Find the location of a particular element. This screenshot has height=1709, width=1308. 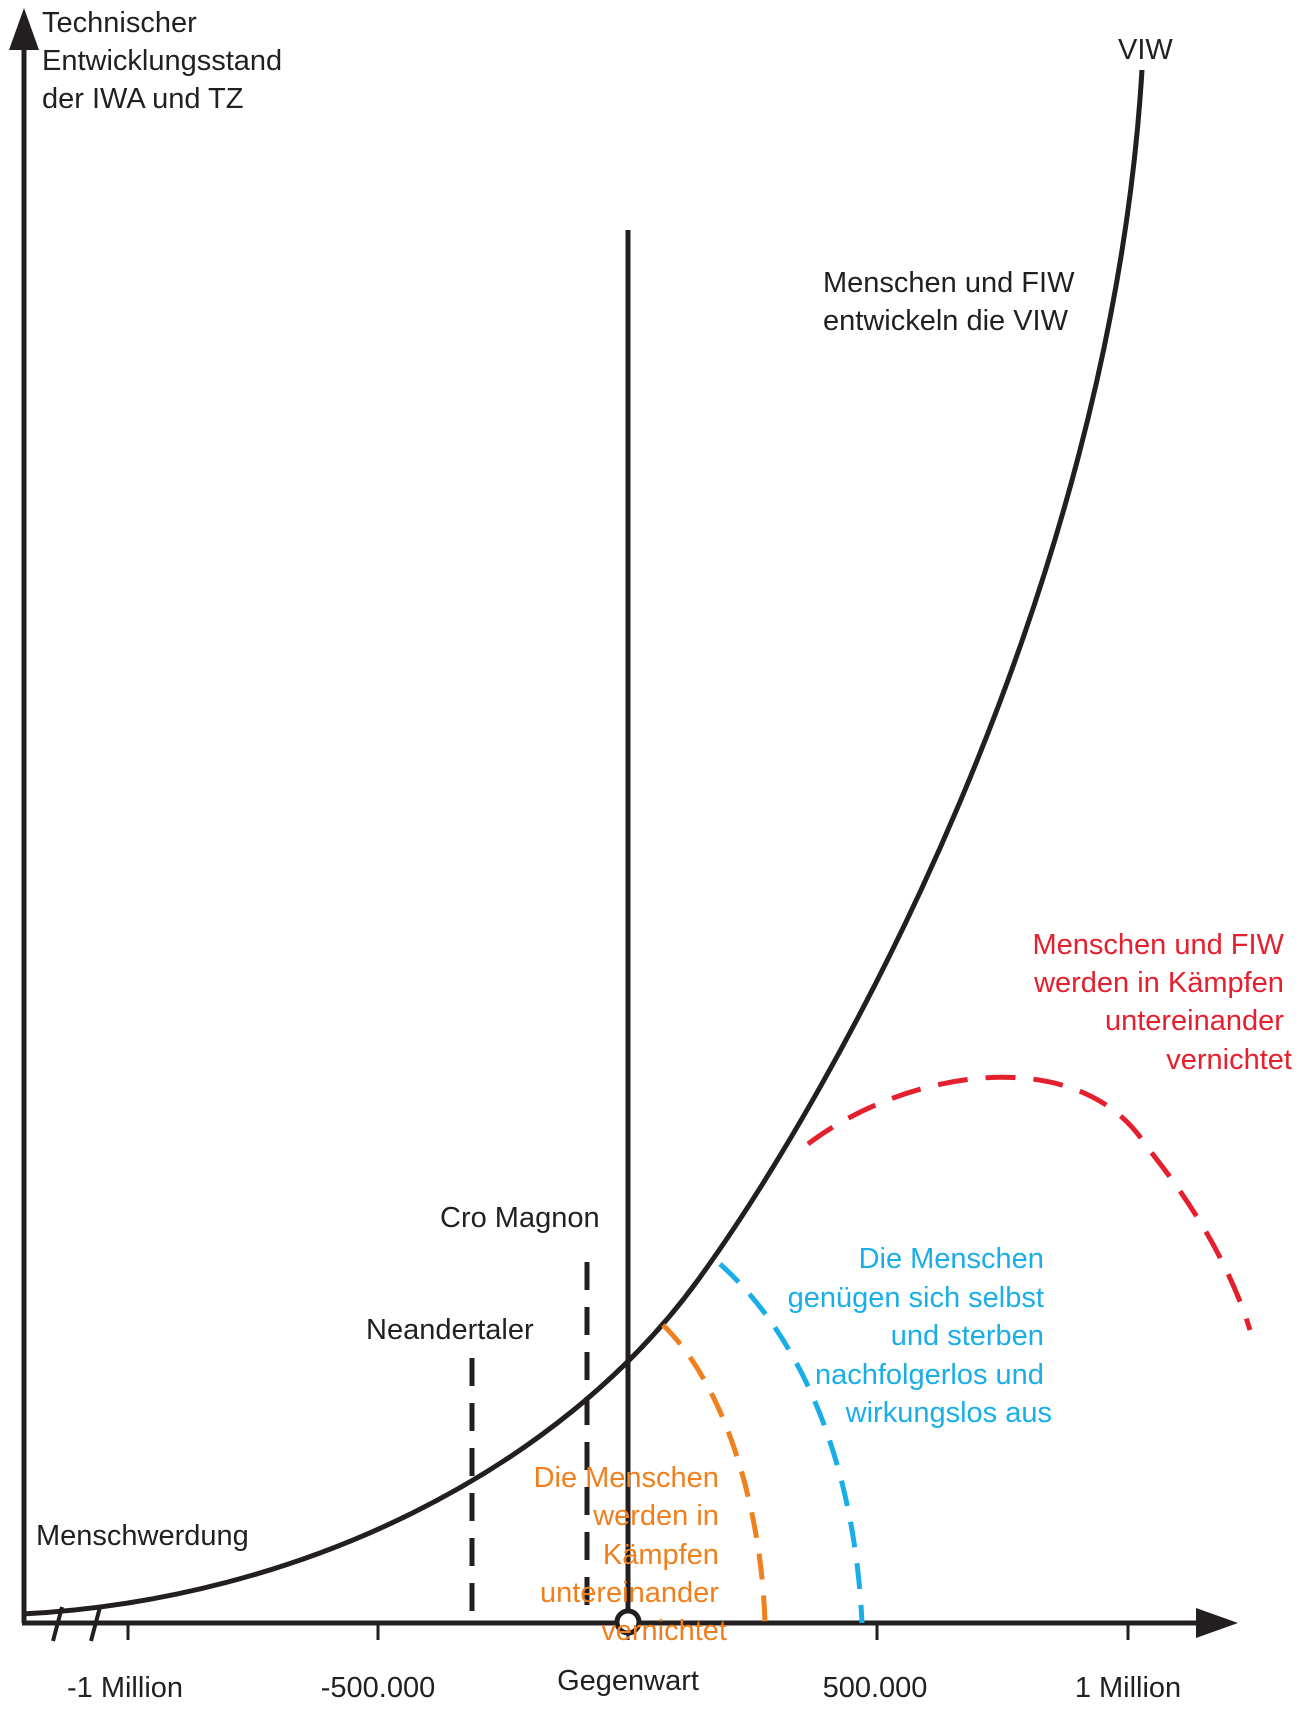

x-tick-label-3: Gegenwart is located at coordinates (628, 1681).